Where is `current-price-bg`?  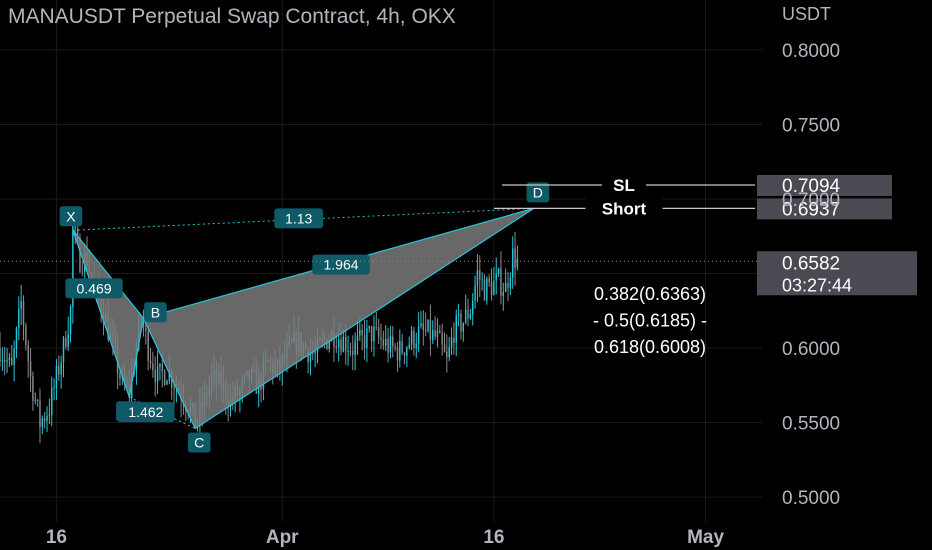
current-price-bg is located at coordinates (837, 273).